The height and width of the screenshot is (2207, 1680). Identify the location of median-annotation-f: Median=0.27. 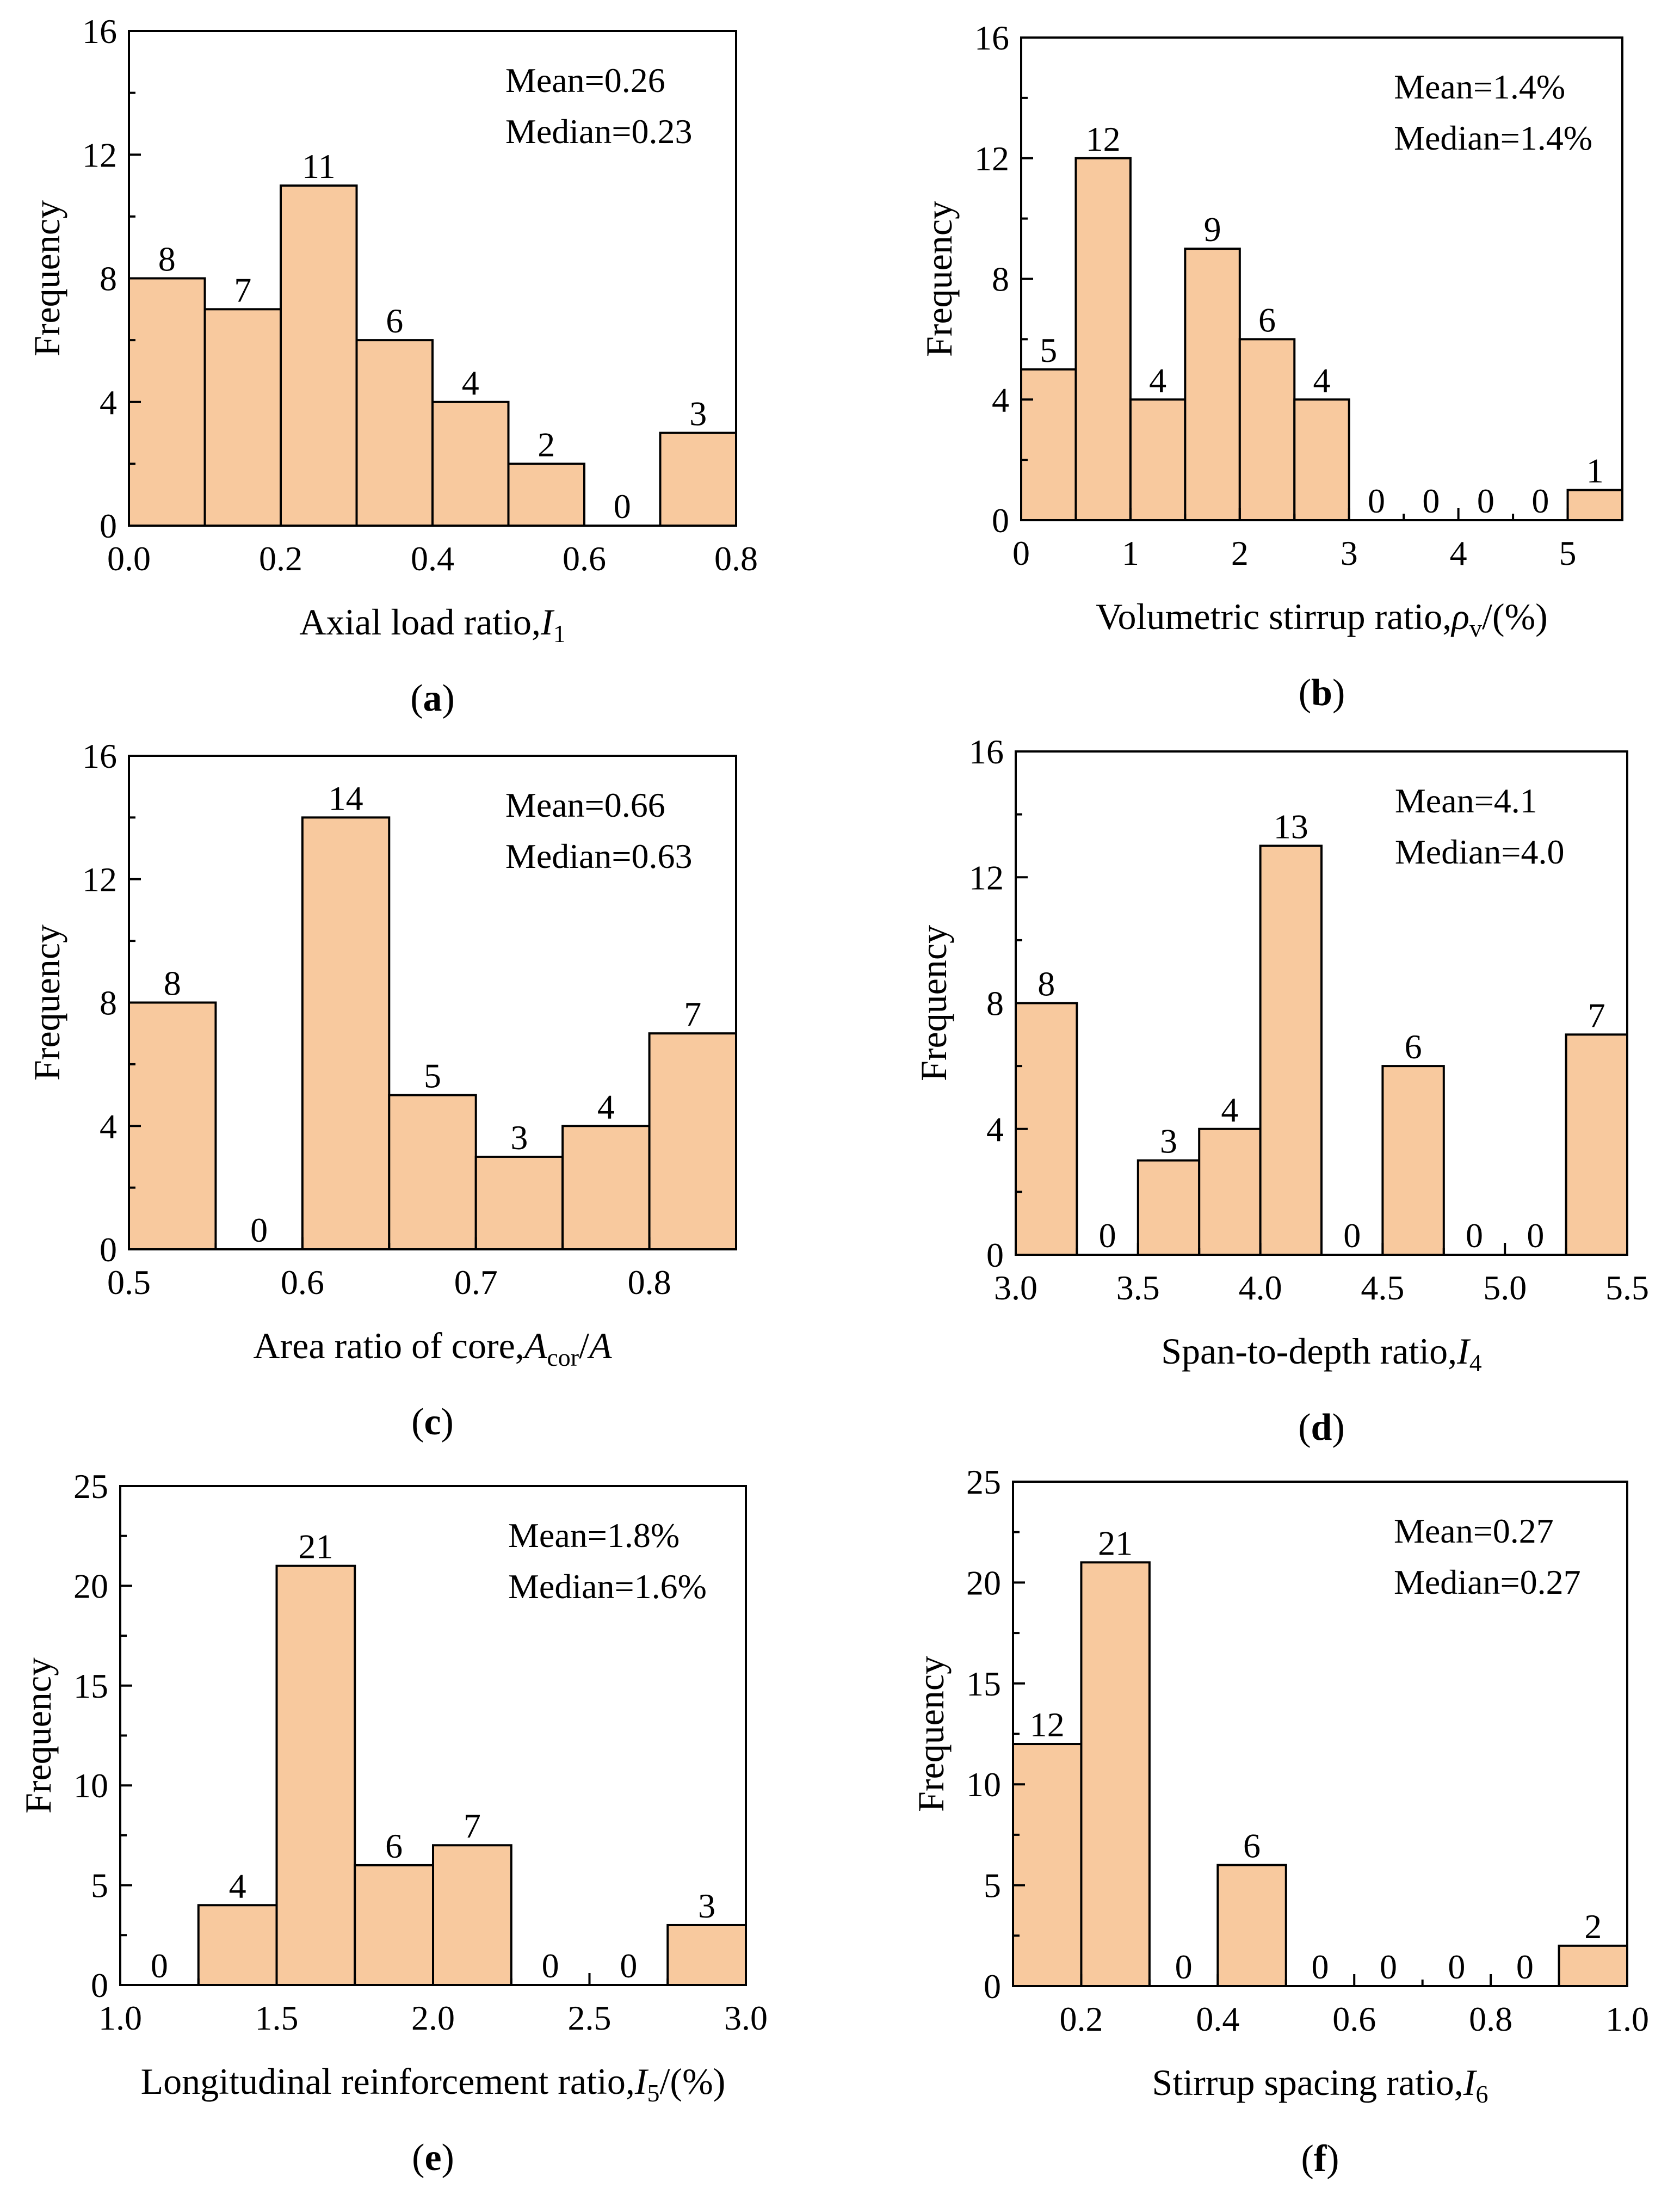
(1487, 1582).